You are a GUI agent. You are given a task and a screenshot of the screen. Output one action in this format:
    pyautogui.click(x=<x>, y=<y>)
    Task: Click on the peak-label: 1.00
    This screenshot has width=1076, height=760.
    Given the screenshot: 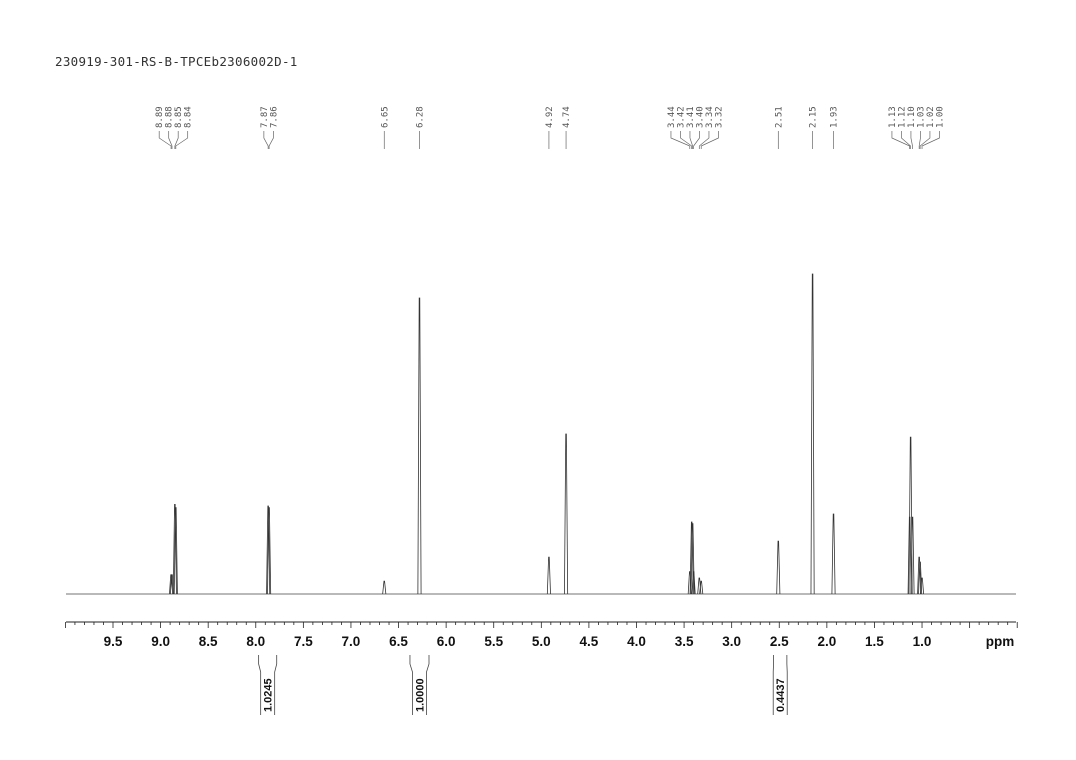 What is the action you would take?
    pyautogui.click(x=940, y=117)
    